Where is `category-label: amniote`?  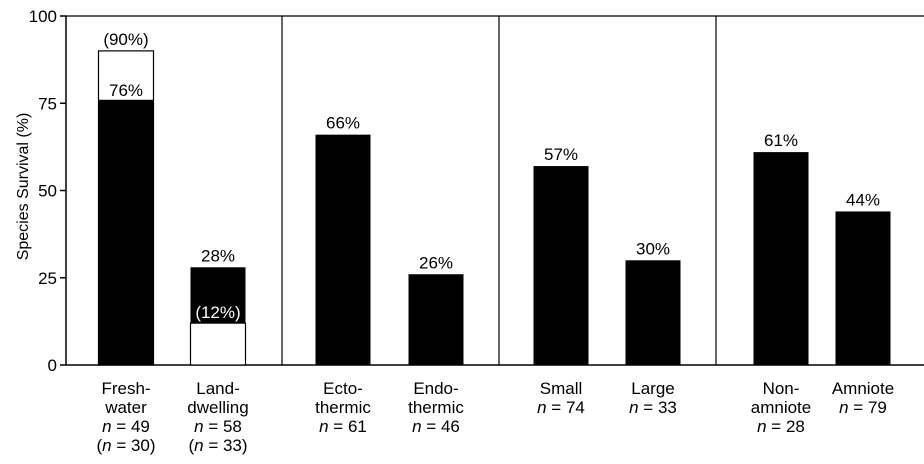
category-label: amniote is located at coordinates (781, 407).